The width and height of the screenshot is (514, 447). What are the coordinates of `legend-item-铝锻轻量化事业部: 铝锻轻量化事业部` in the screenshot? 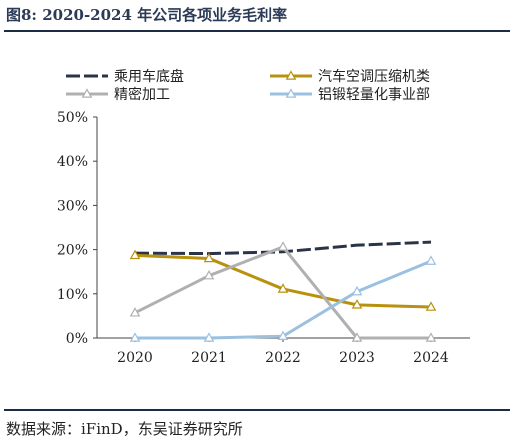 It's located at (350, 95).